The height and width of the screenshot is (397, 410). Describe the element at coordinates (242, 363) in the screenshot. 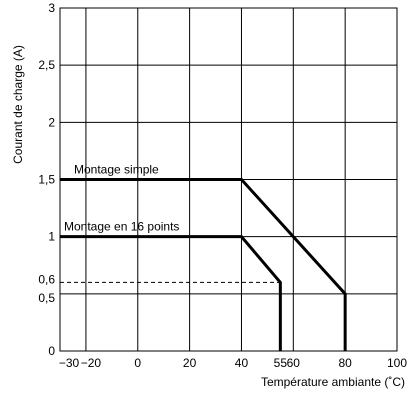

I see `x-tick-label: 40` at that location.